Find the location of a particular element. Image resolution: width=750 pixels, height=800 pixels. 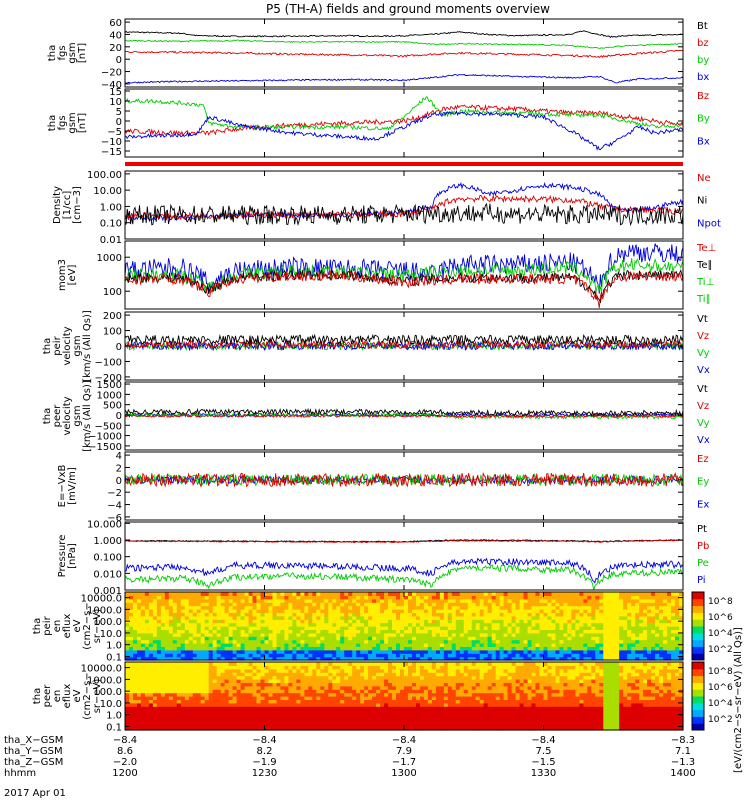

y-tick-label: 0 is located at coordinates (119, 347).